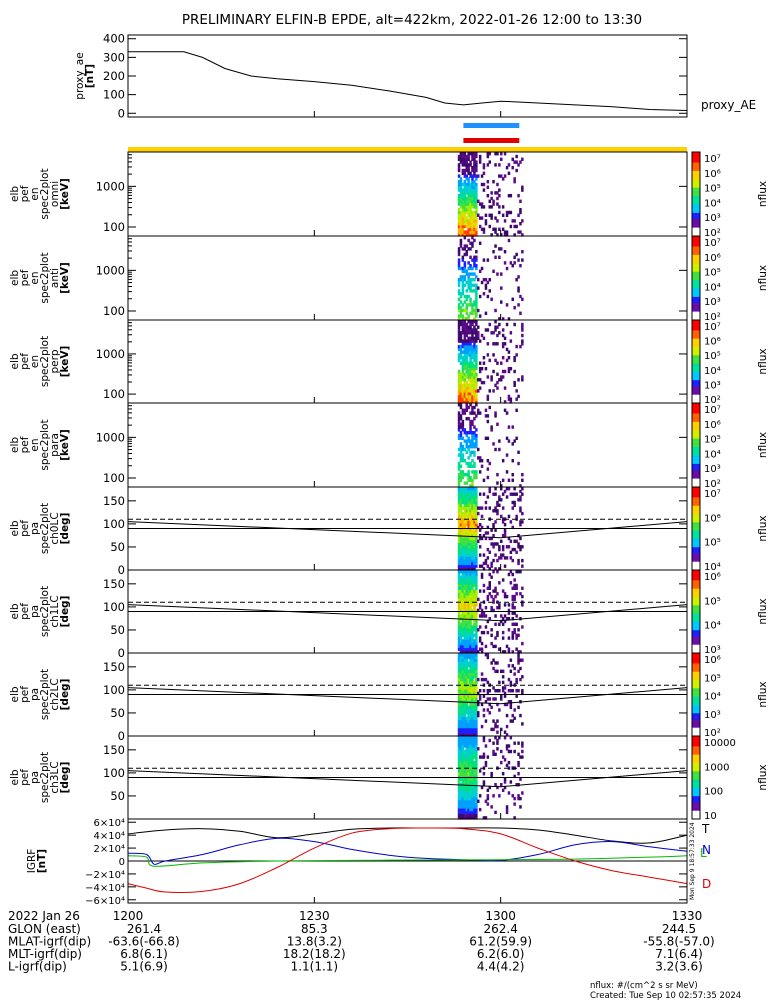 Image resolution: width=775 pixels, height=1004 pixels. What do you see at coordinates (144, 967) in the screenshot?
I see `table-cell: 5.1(6.9)` at bounding box center [144, 967].